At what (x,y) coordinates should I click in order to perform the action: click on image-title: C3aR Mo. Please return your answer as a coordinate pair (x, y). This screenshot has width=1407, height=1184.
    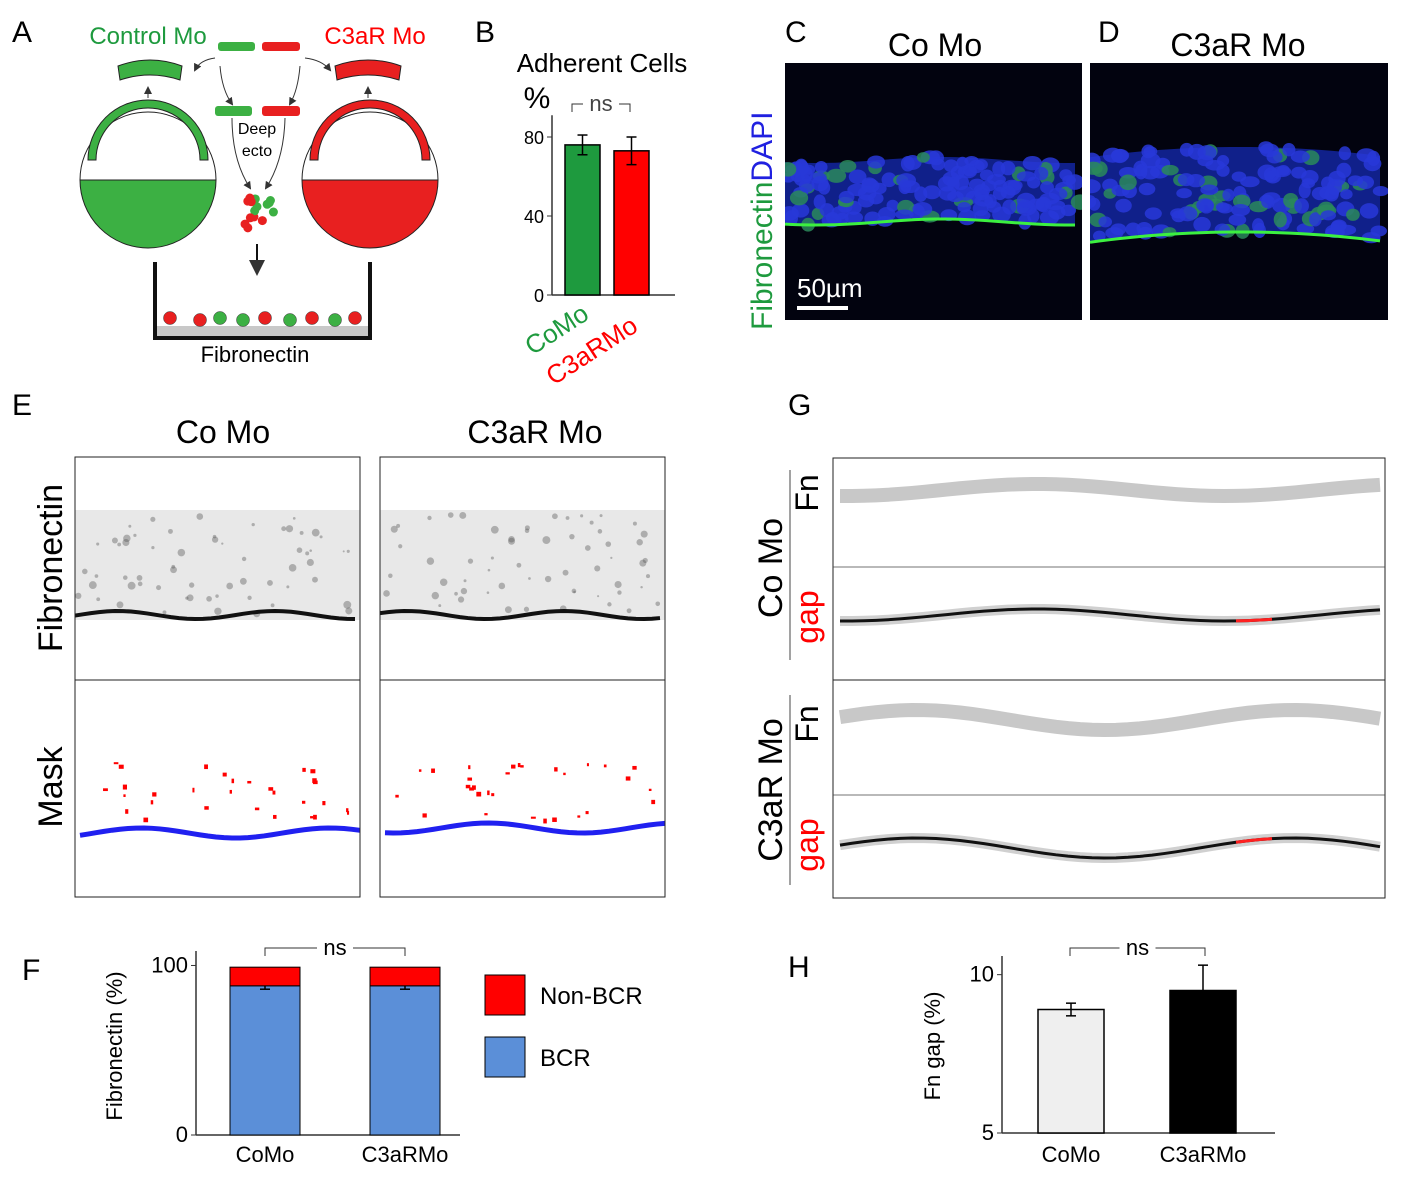
    Looking at the image, I should click on (1237, 45).